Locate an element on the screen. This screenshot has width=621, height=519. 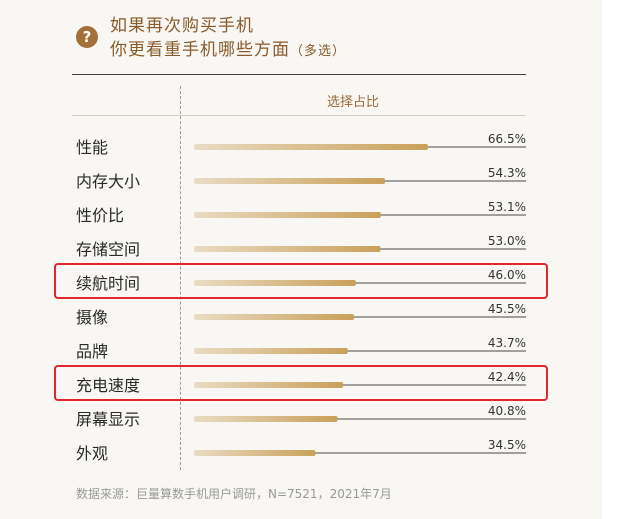
value-label: 46.0% is located at coordinates (507, 275).